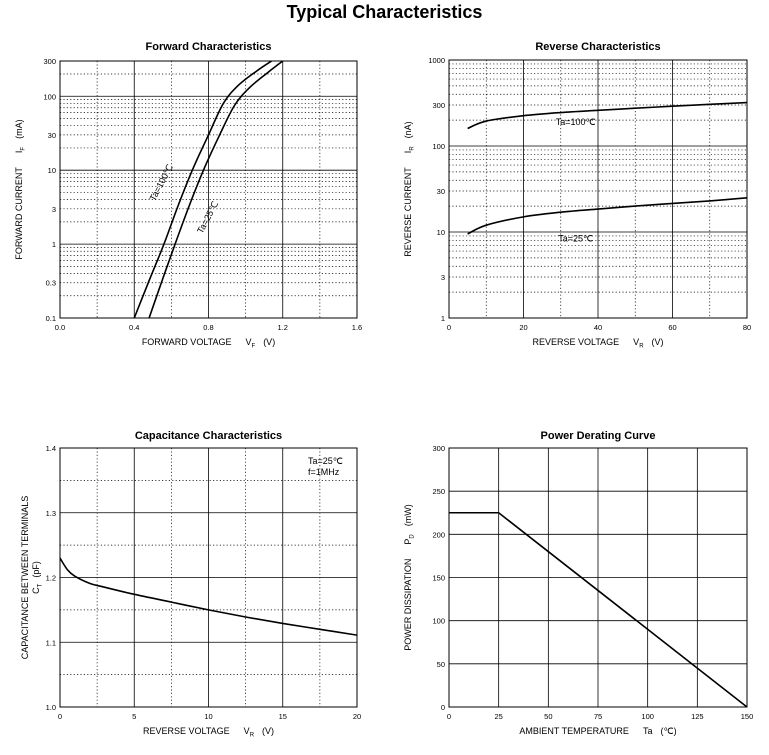 This screenshot has width=769, height=755. I want to click on x-tick-label: 1.2, so click(283, 327).